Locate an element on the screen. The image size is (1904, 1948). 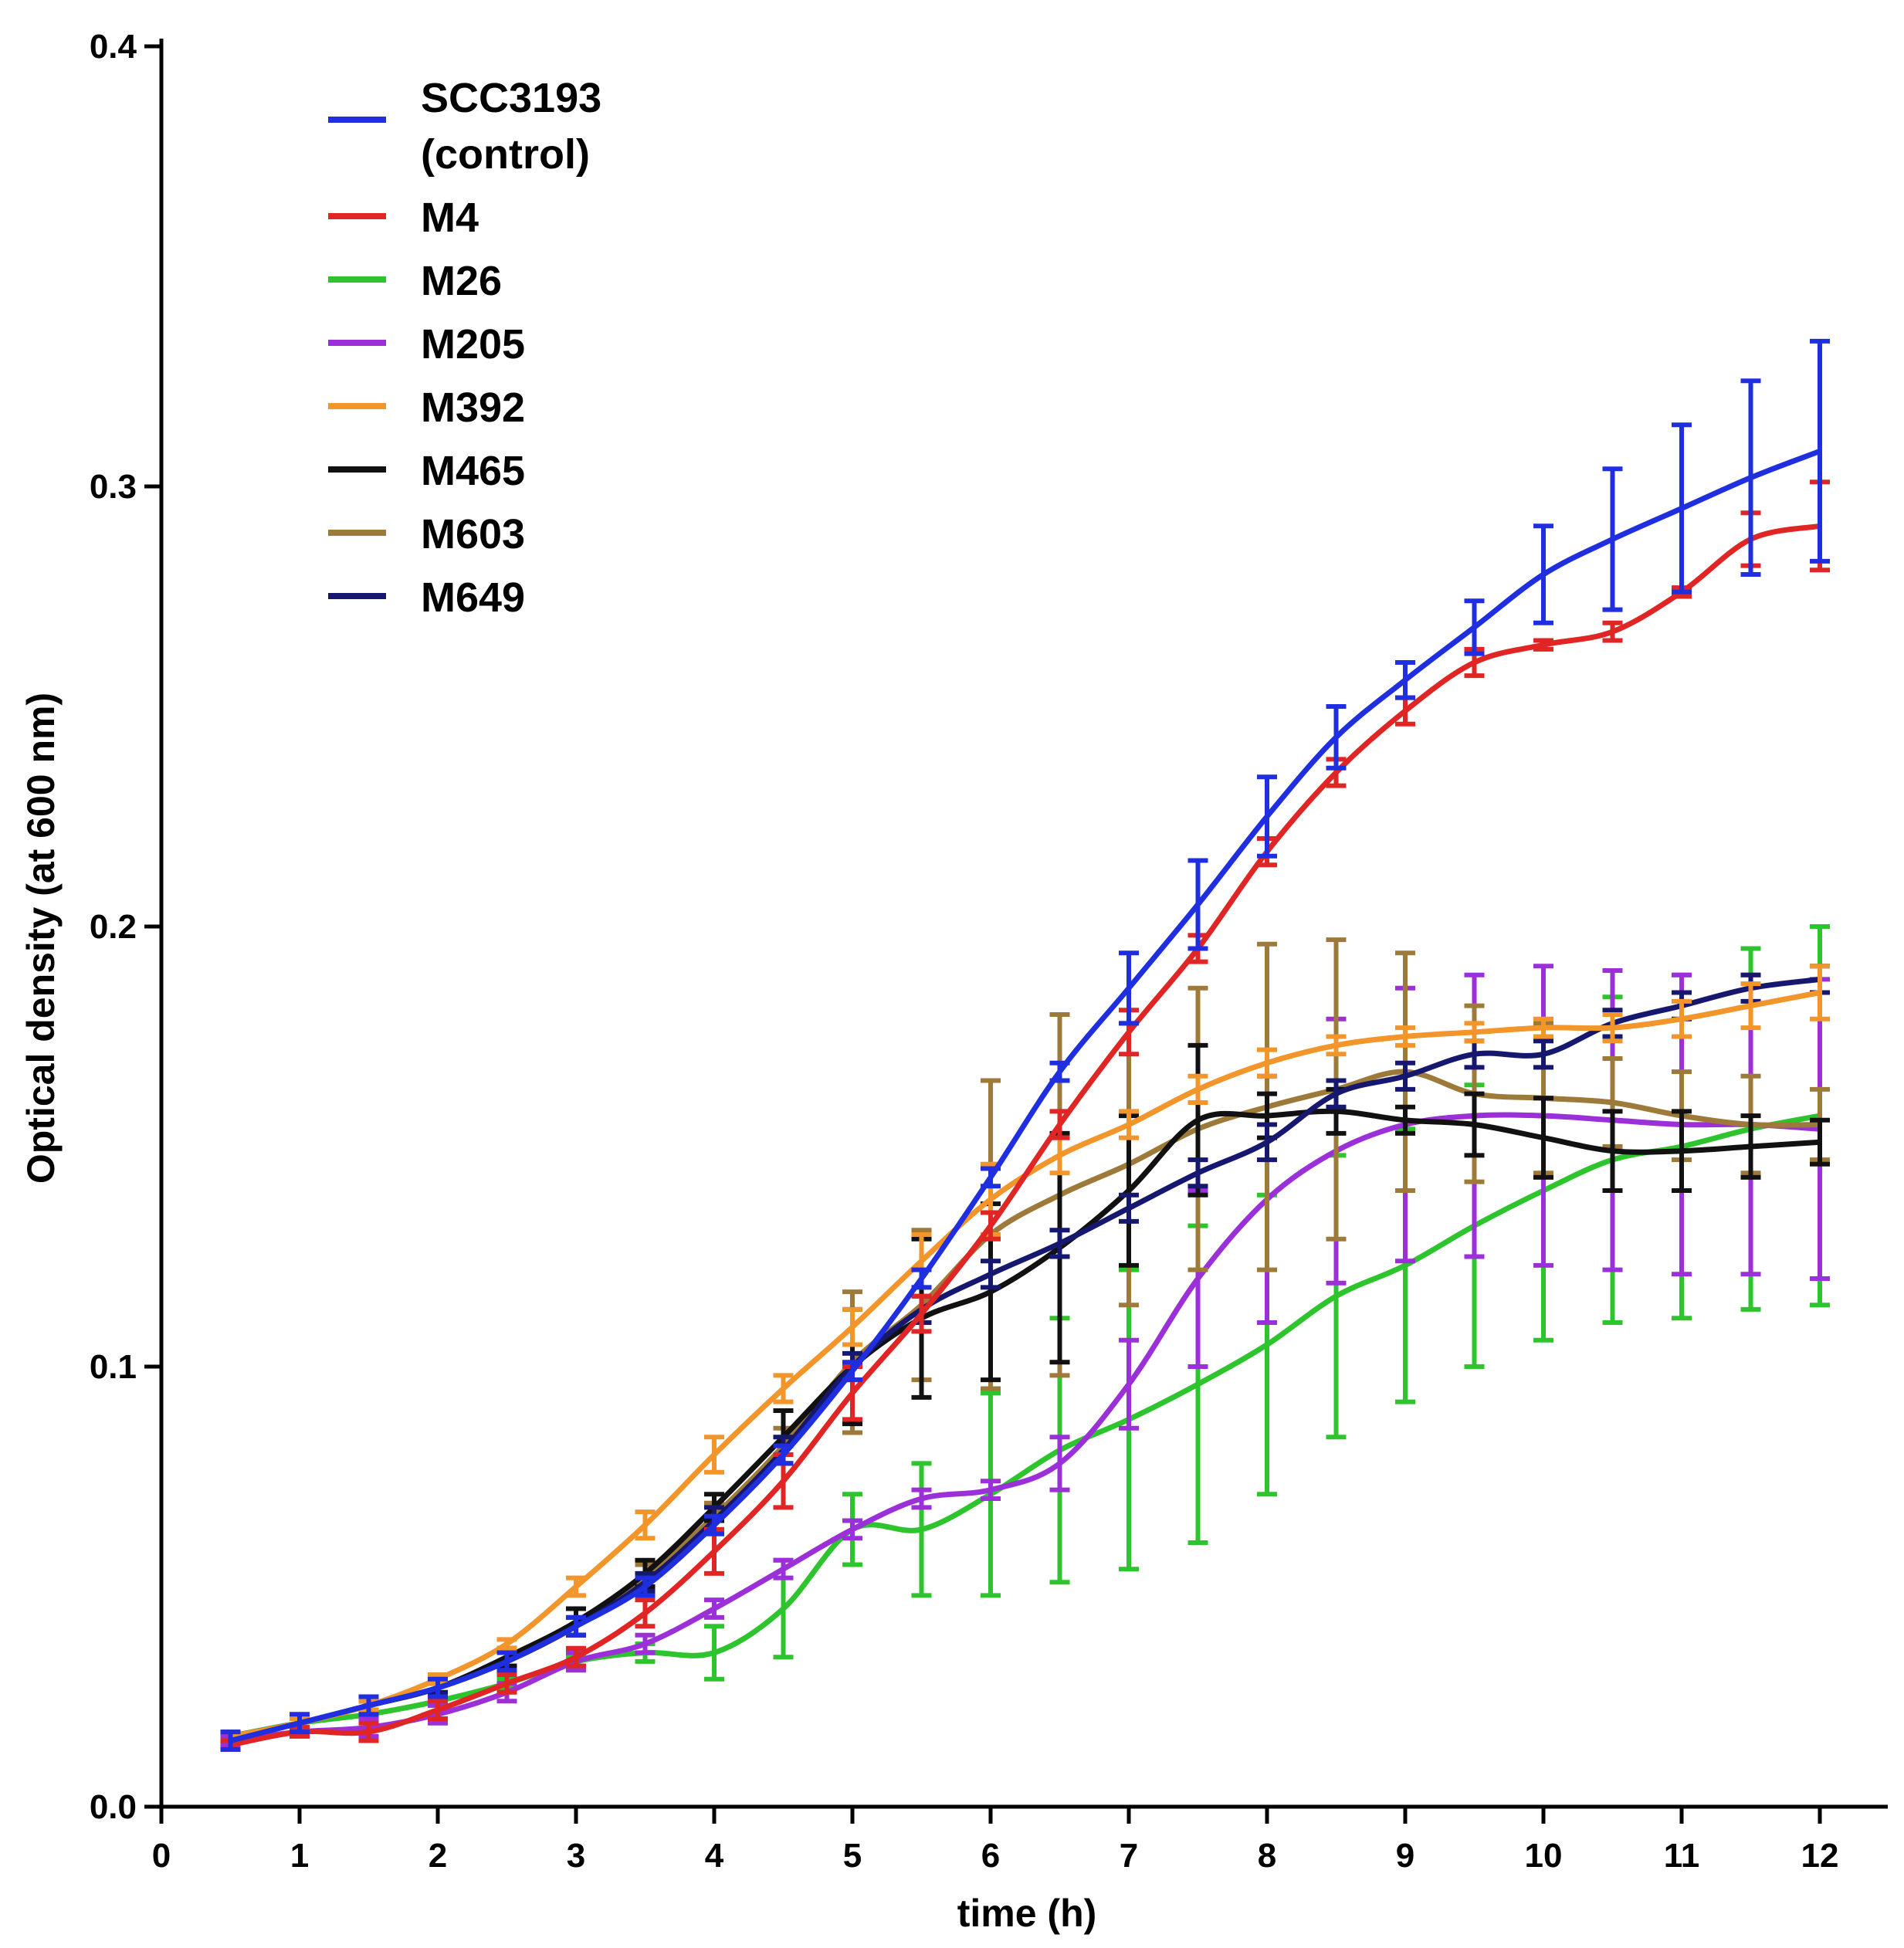
y-tick-label: 0.0 is located at coordinates (114, 1807).